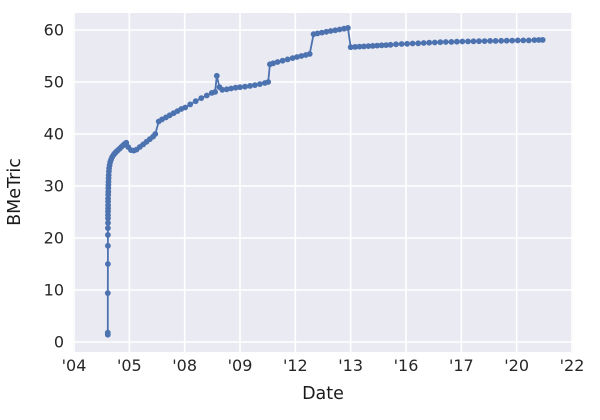 Image resolution: width=600 pixels, height=420 pixels. Describe the element at coordinates (406, 365) in the screenshot. I see `x-tick-label: '16` at that location.